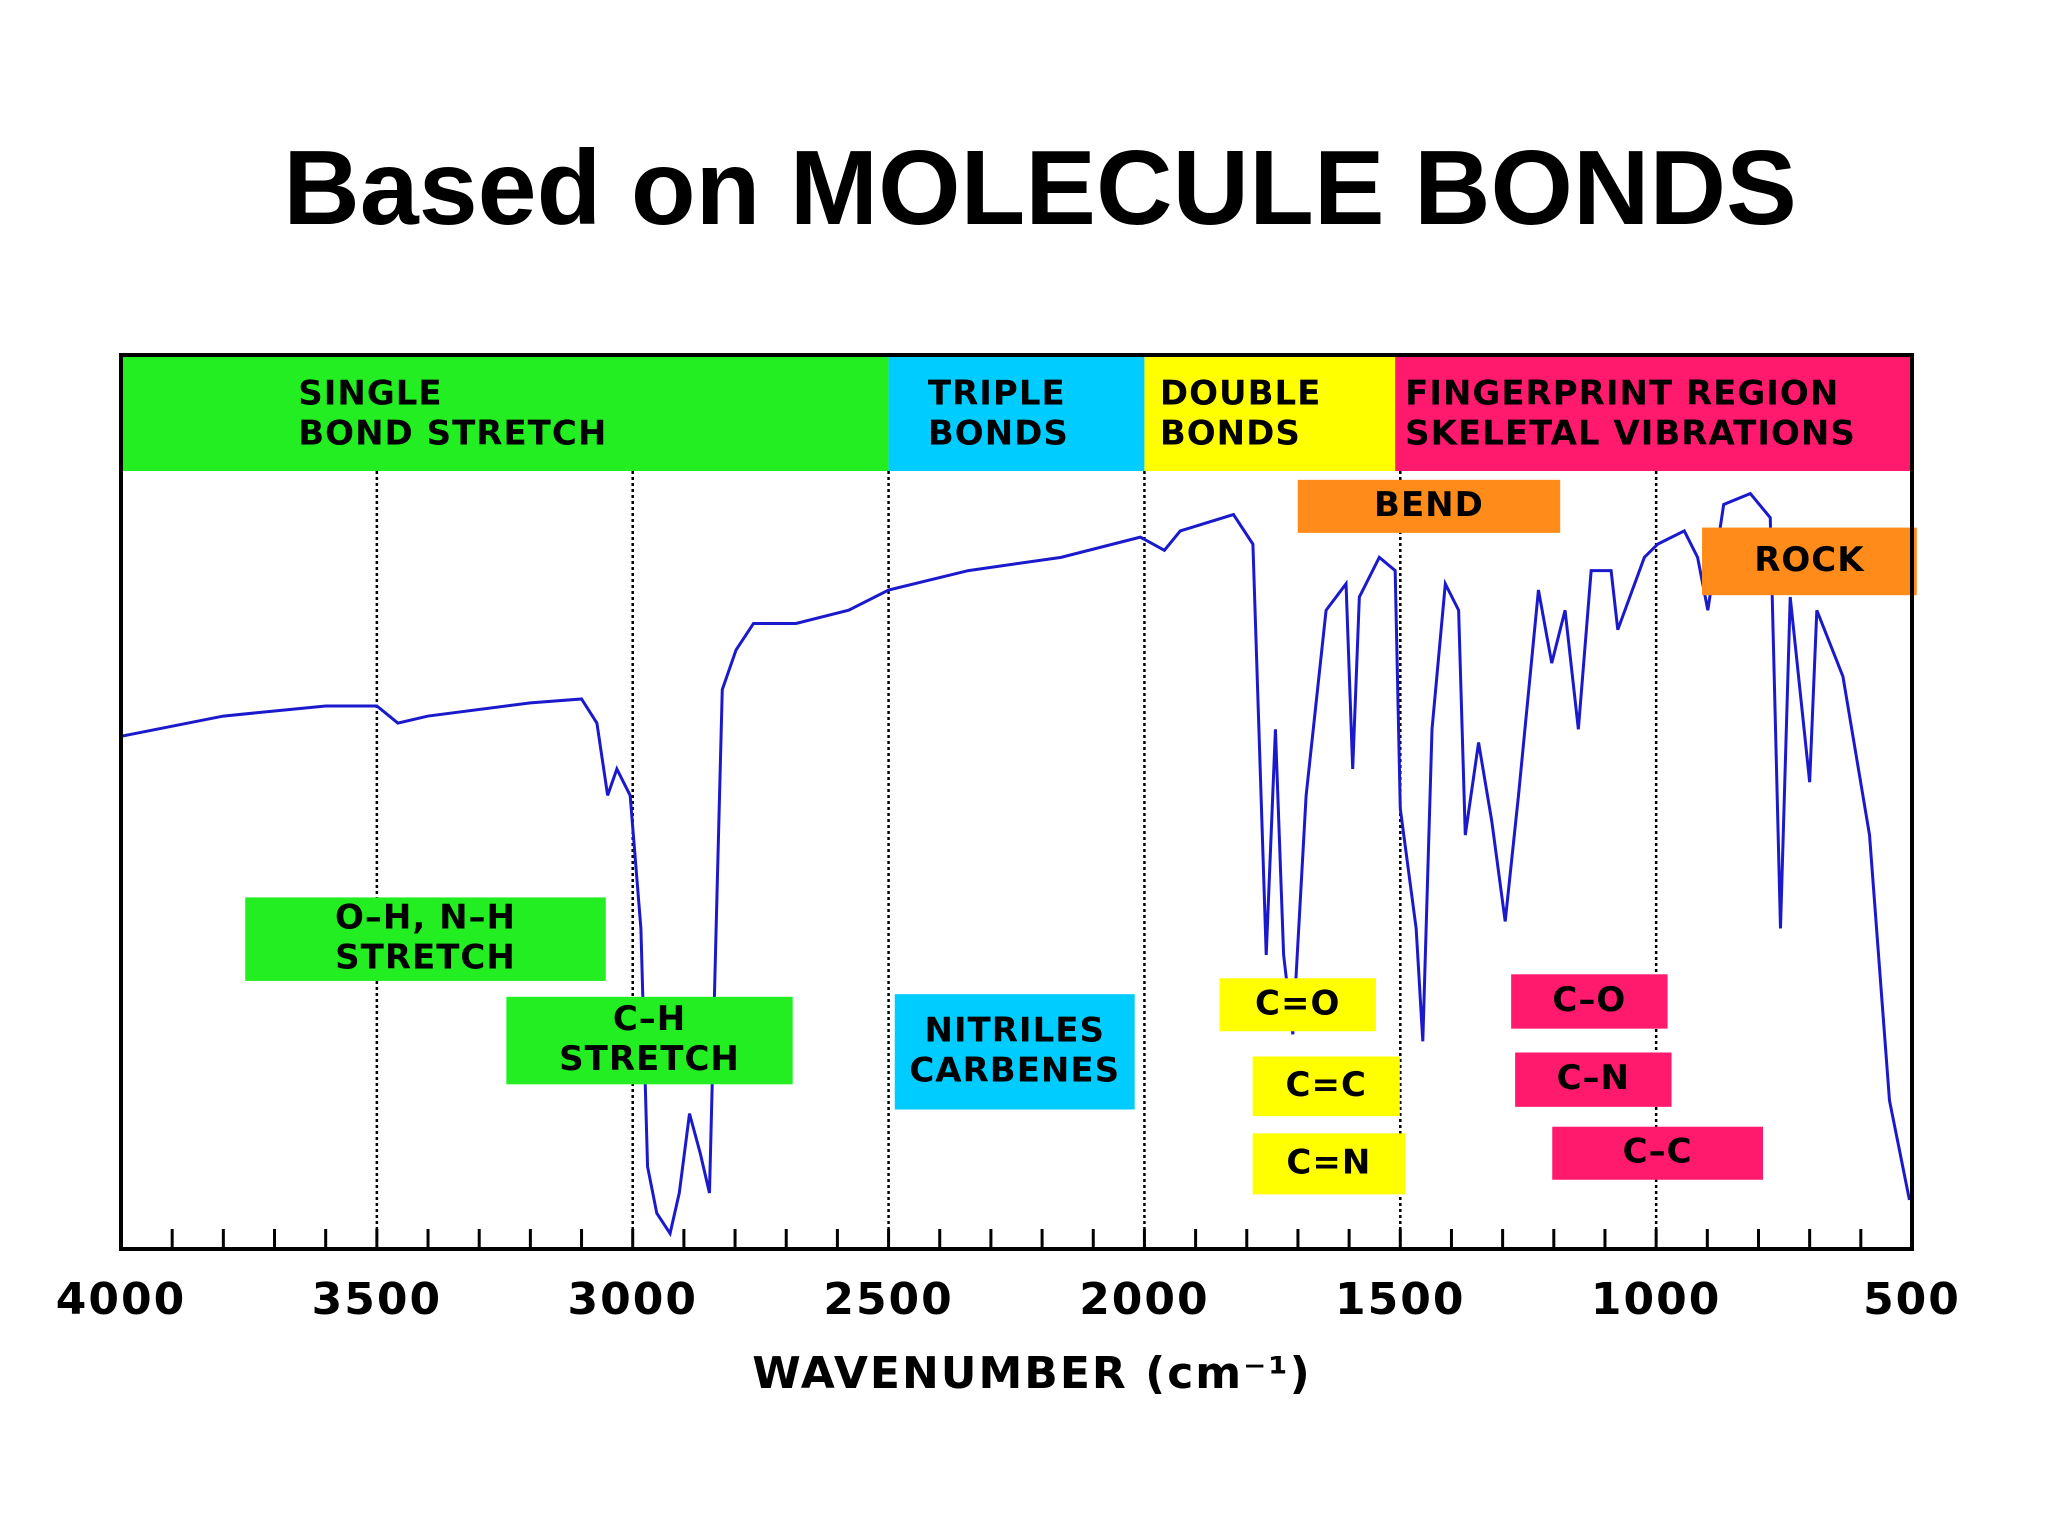  Describe the element at coordinates (1014, 1030) in the screenshot. I see `annotation-label: NITRILES` at that location.